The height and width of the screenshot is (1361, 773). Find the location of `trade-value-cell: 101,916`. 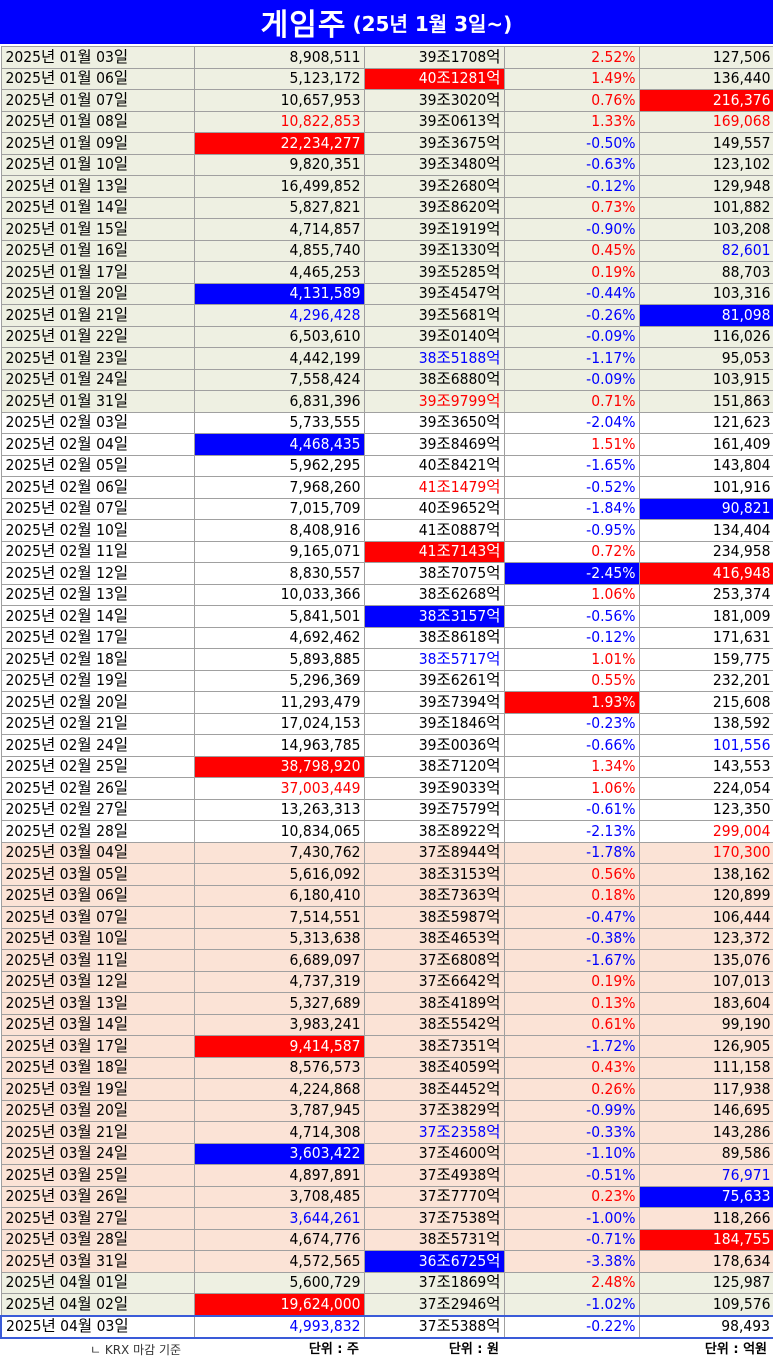

trade-value-cell: 101,916 is located at coordinates (705, 487).